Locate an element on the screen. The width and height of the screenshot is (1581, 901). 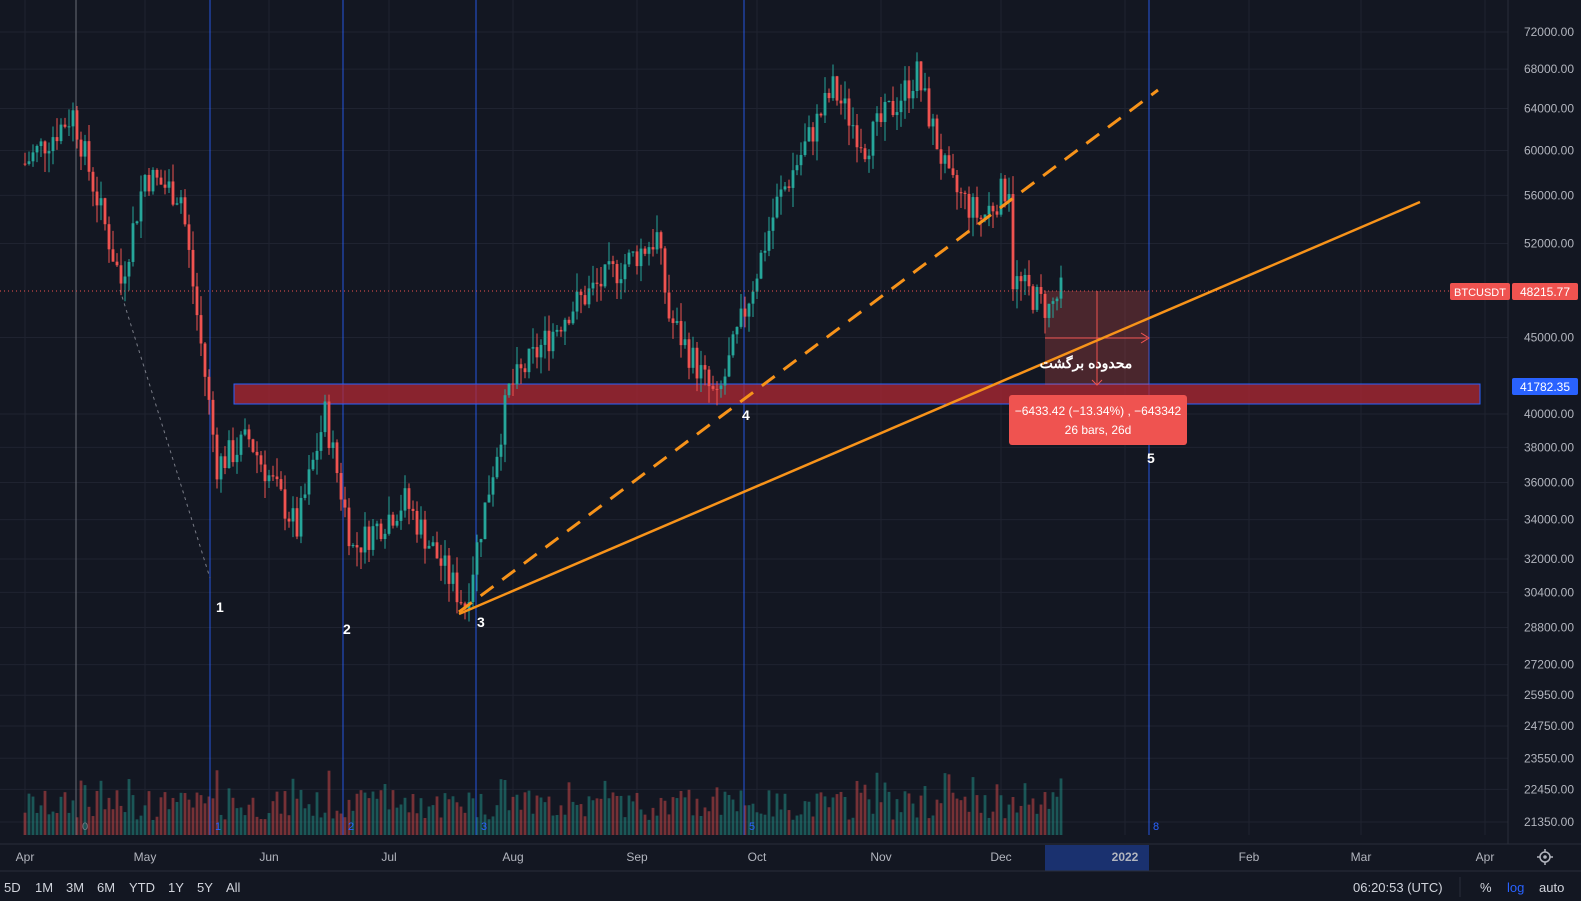
settings-icon is located at coordinates (1545, 857).